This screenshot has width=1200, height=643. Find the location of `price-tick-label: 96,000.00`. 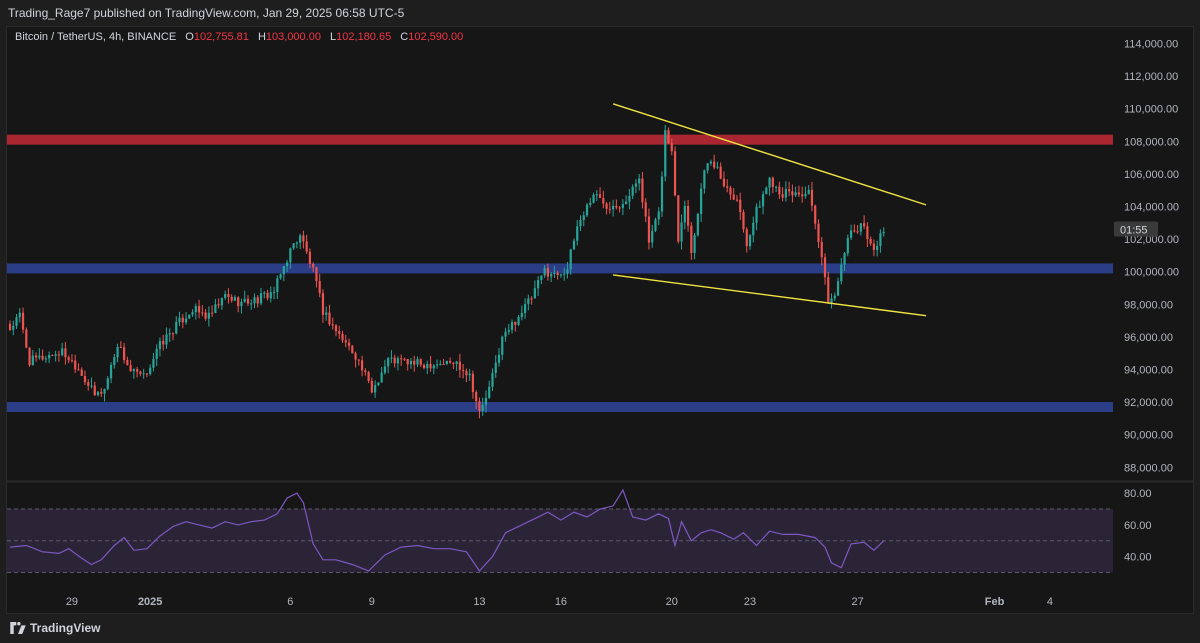

price-tick-label: 96,000.00 is located at coordinates (1148, 338).